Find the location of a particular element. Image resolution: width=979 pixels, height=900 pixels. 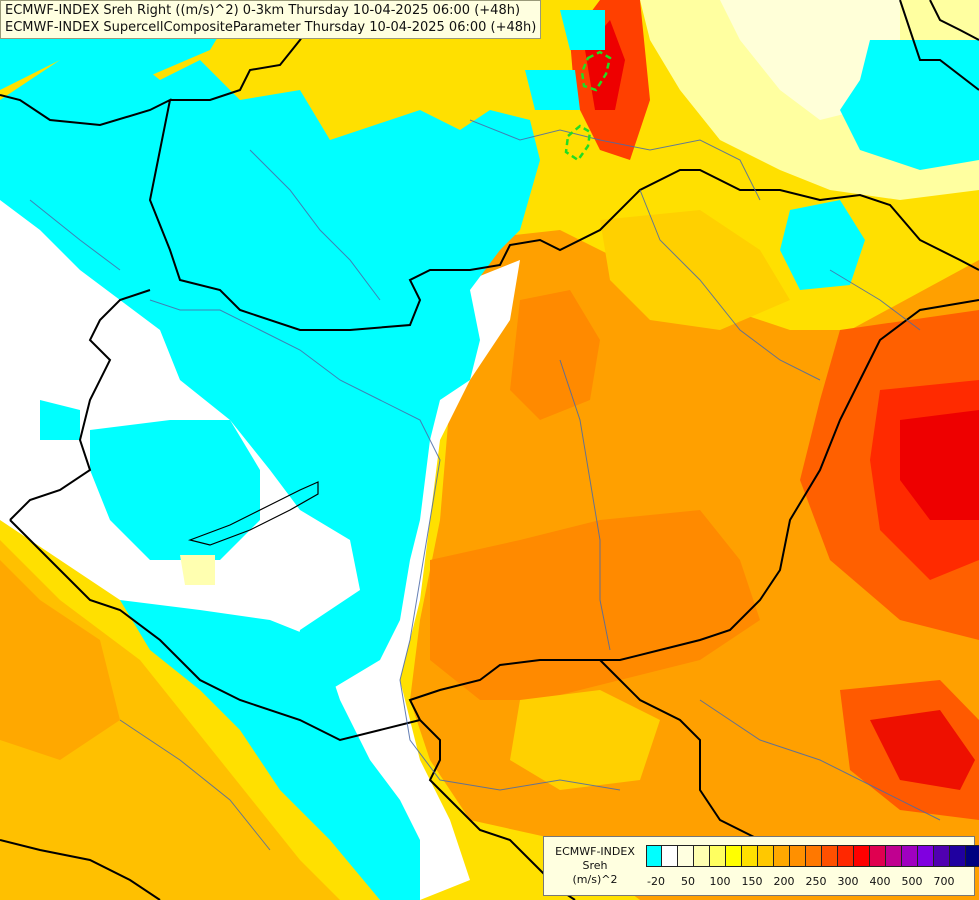

legend-tick-label: 500 is located at coordinates (912, 881).